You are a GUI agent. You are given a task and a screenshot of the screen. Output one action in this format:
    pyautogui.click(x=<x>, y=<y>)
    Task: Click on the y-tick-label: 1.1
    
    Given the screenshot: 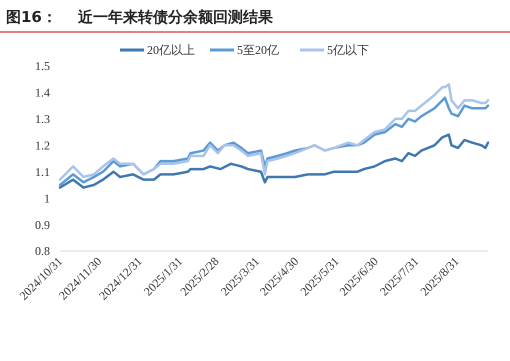 What is the action you would take?
    pyautogui.click(x=42, y=171)
    